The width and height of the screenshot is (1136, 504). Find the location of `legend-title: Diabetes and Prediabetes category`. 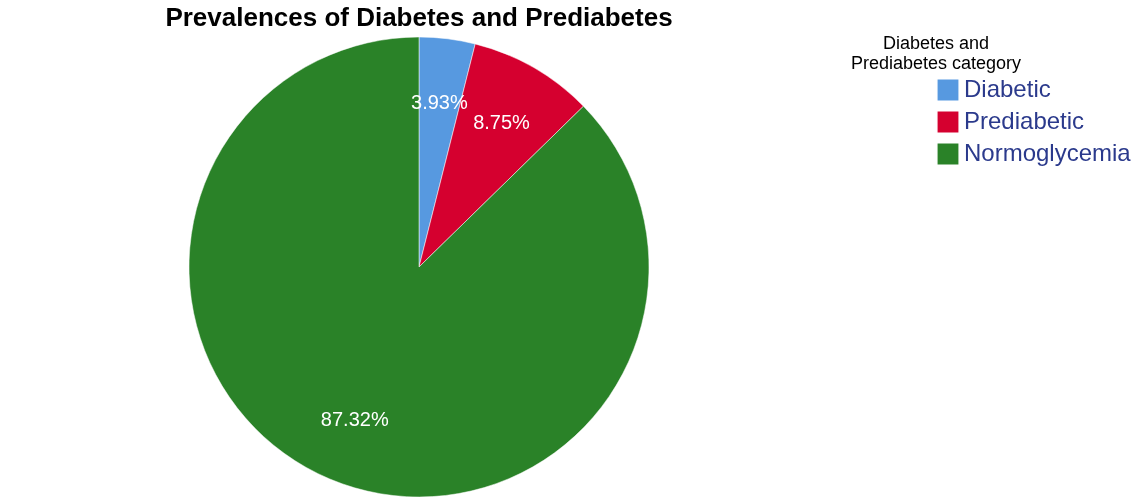

legend-title: Diabetes and Prediabetes category is located at coordinates (936, 53).